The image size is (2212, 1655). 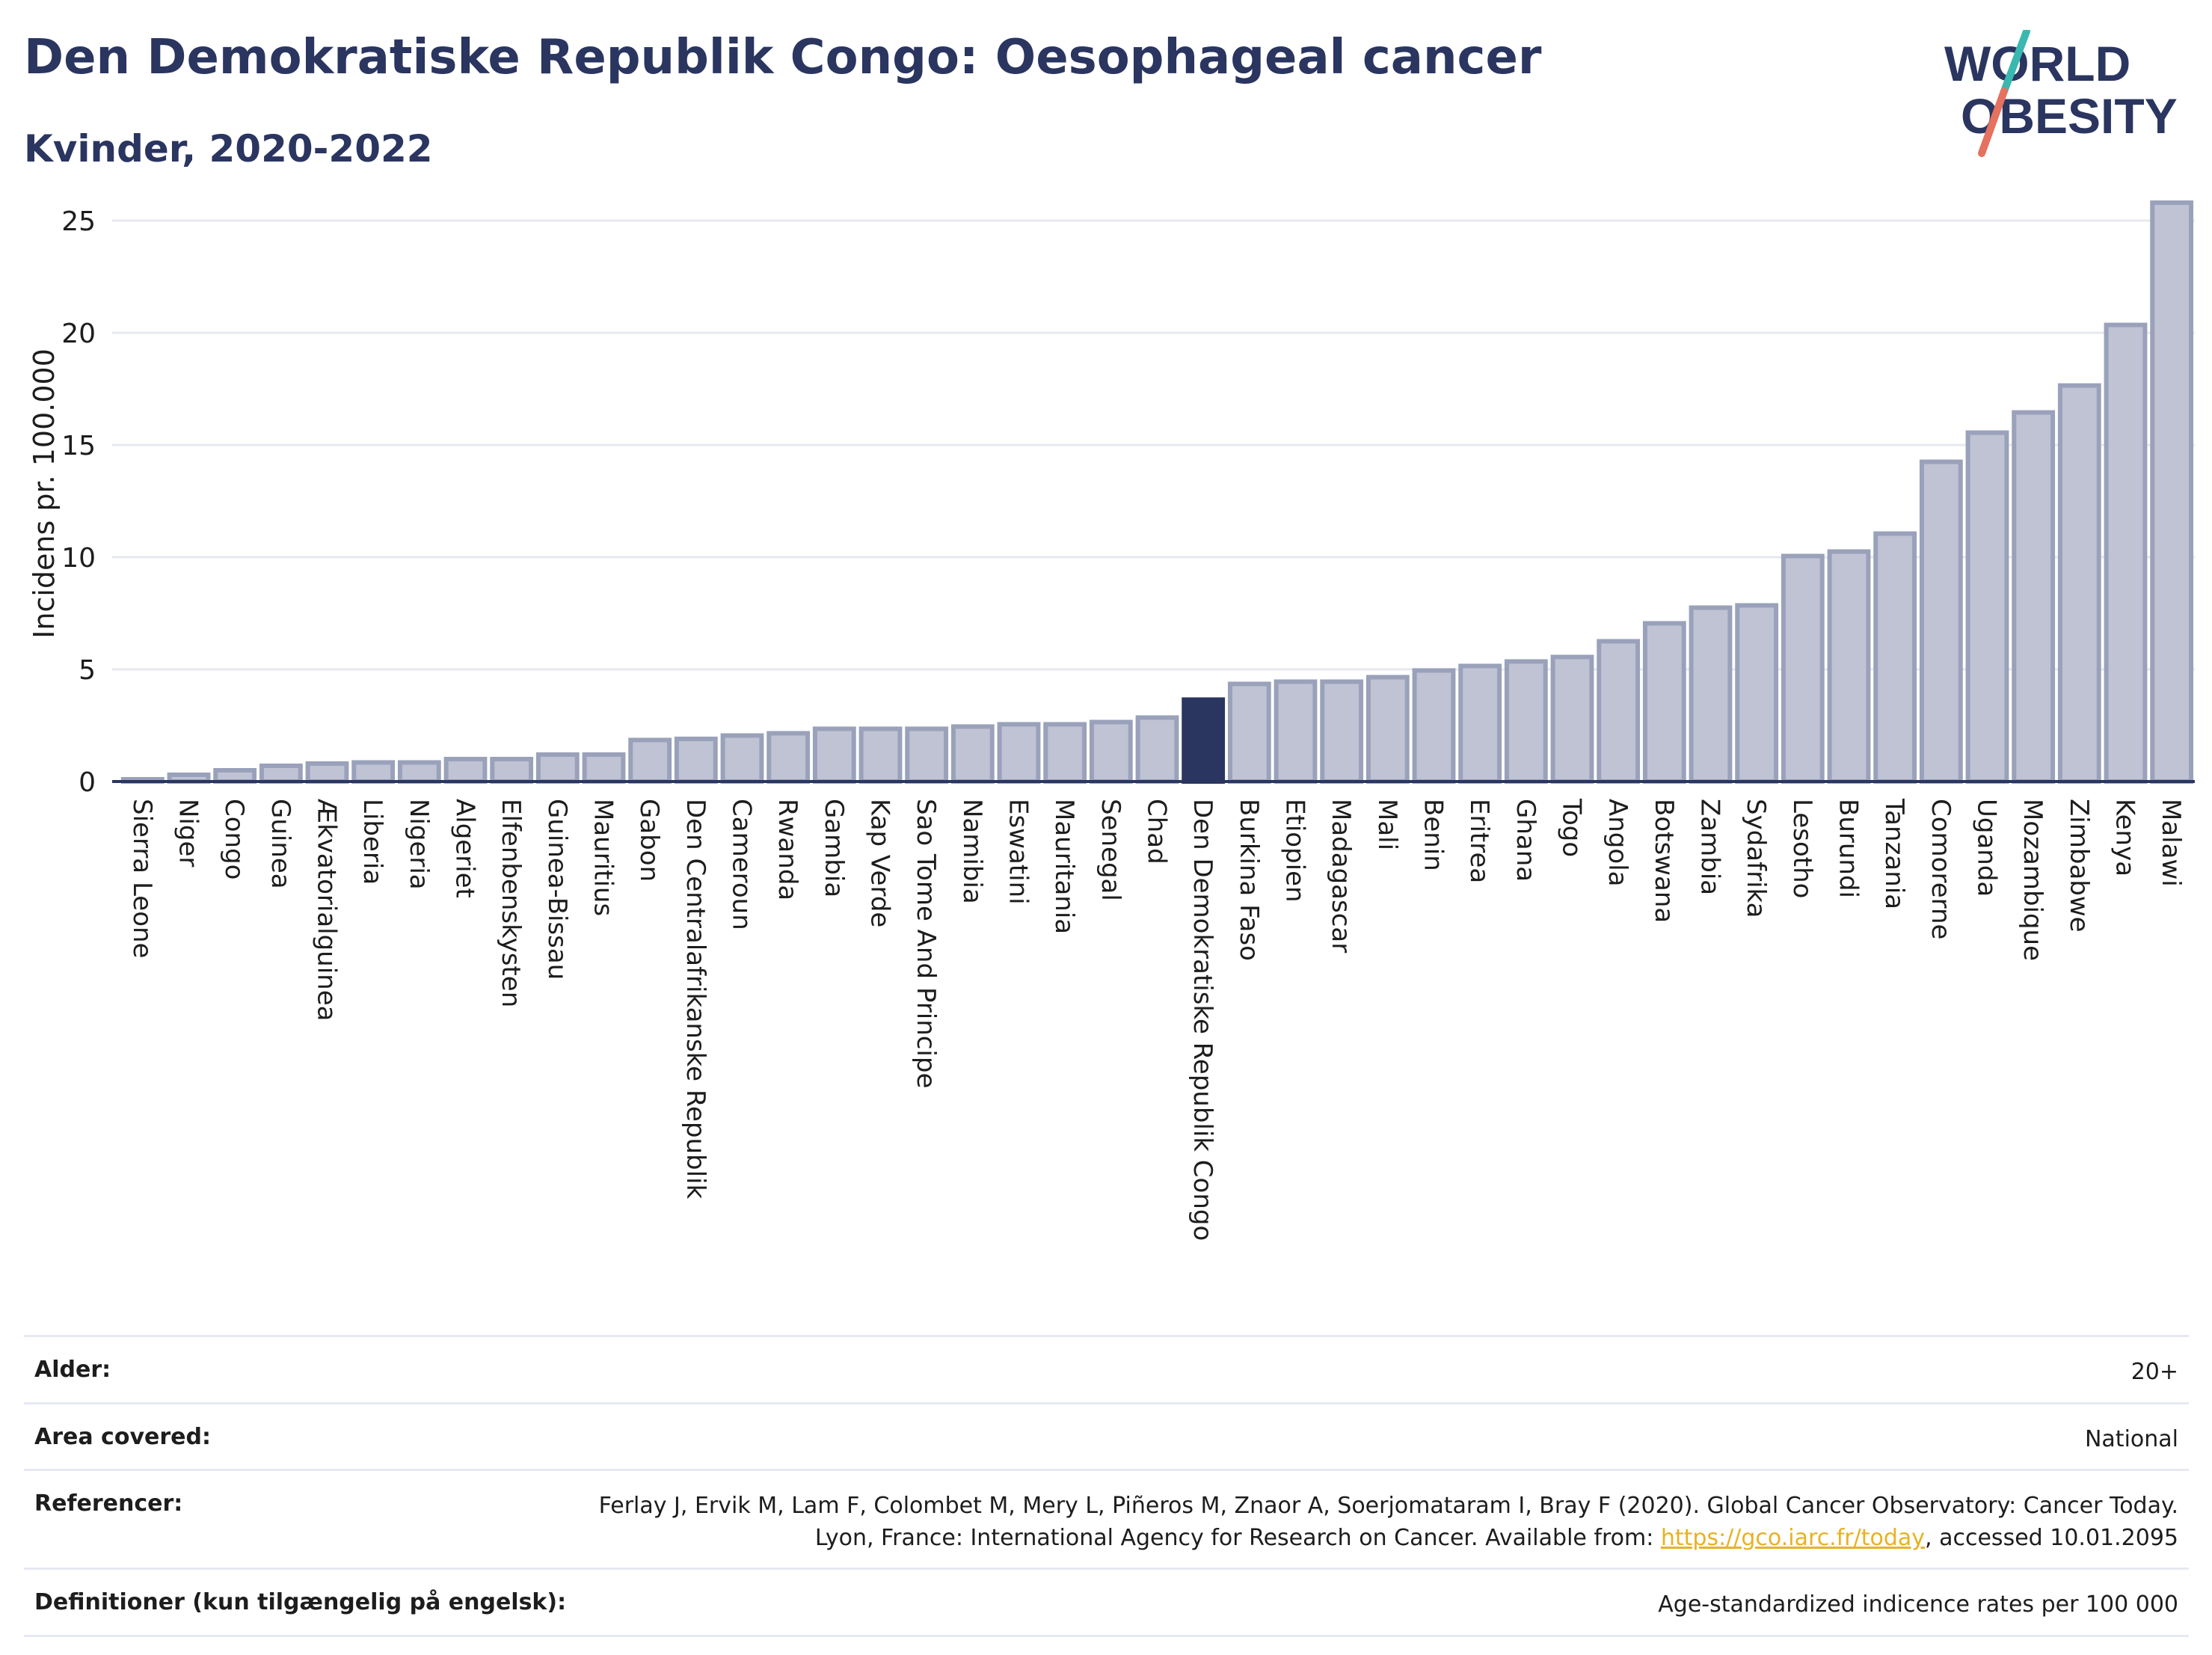 I want to click on x-tick-label: Ghana, so click(x=1525, y=840).